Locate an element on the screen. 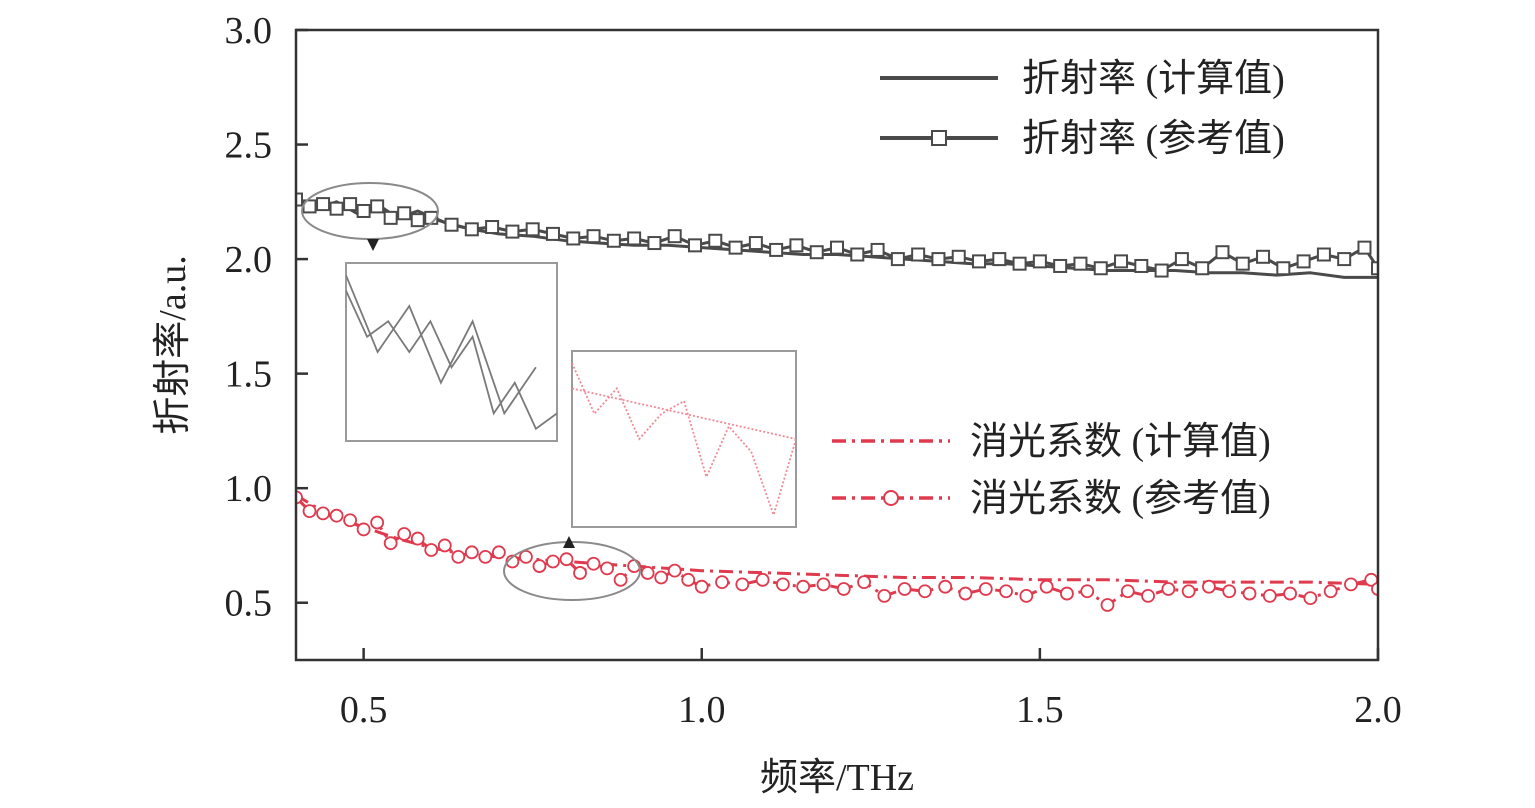  x-tick-label: 2.0 is located at coordinates (1378, 710).